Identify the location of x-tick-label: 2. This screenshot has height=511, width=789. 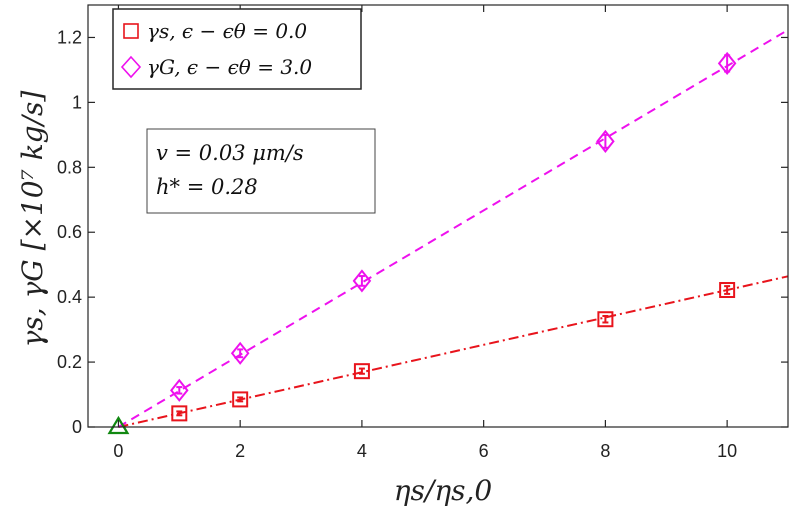
(240, 451).